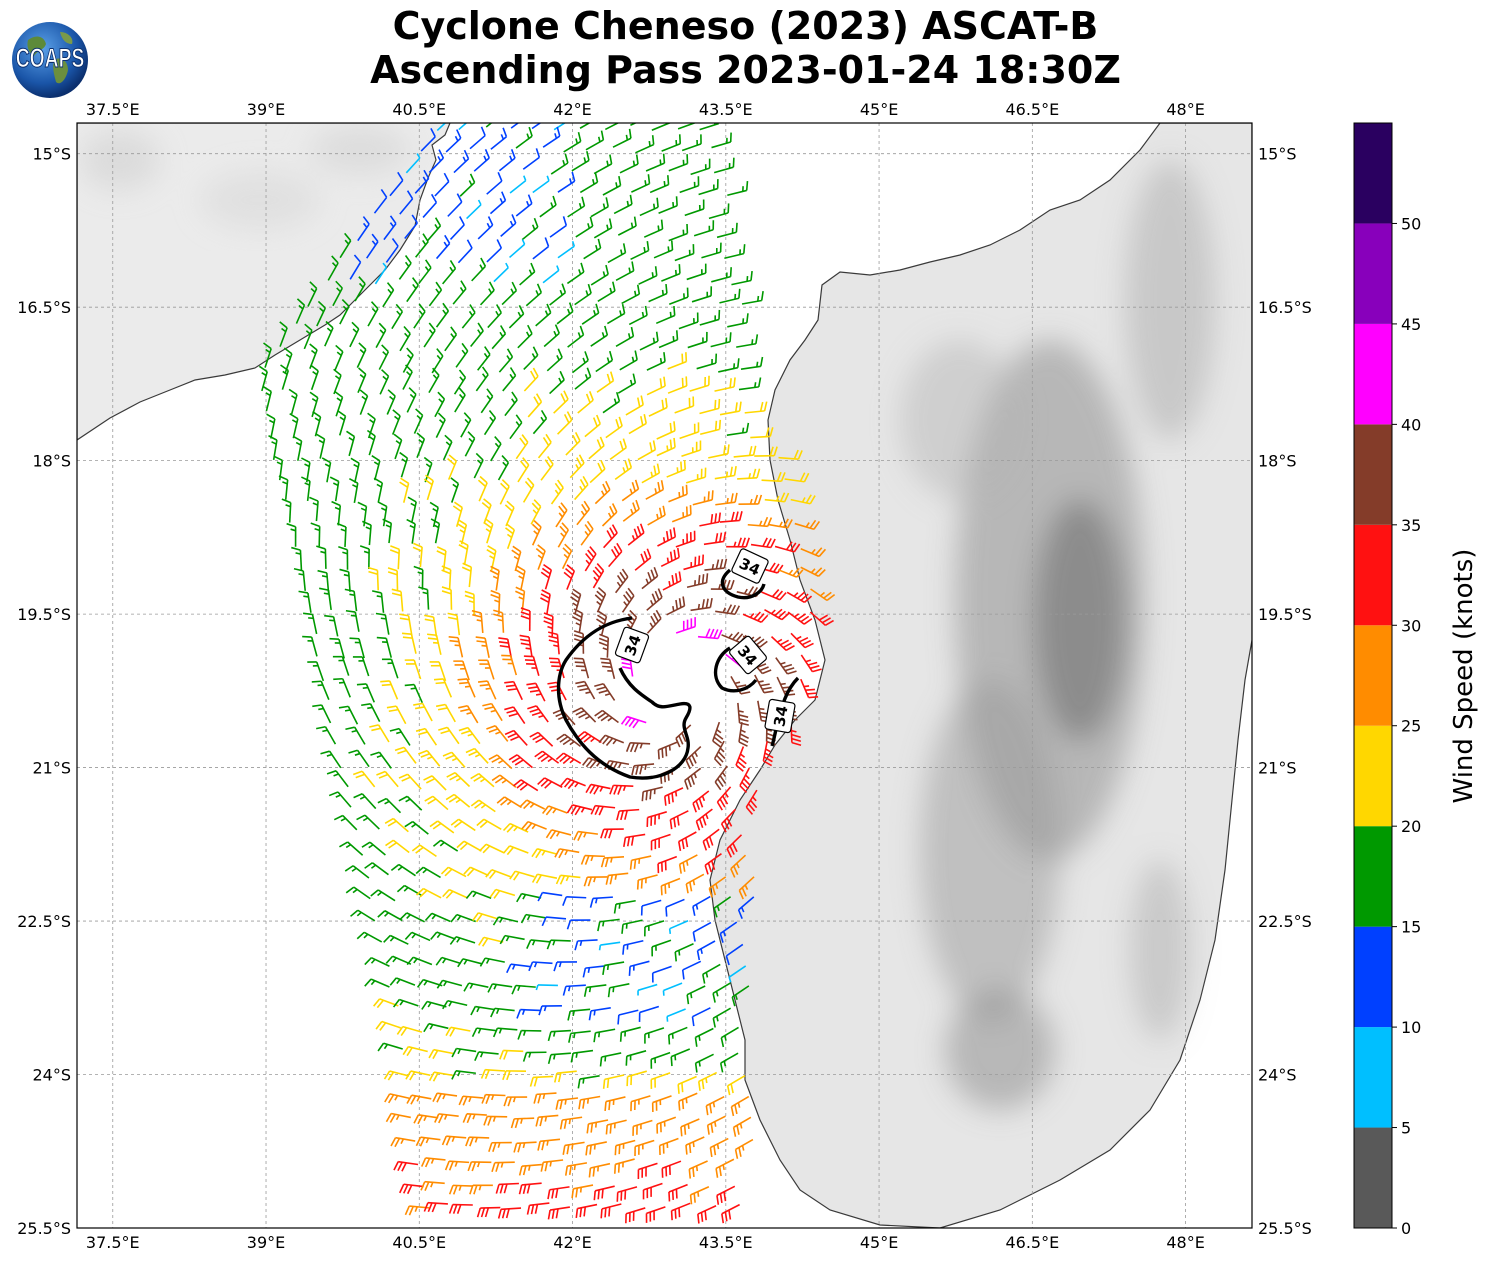 The height and width of the screenshot is (1264, 1491). Describe the element at coordinates (1464, 676) in the screenshot. I see `colorbar-label: Wind Speed (knots)` at that location.